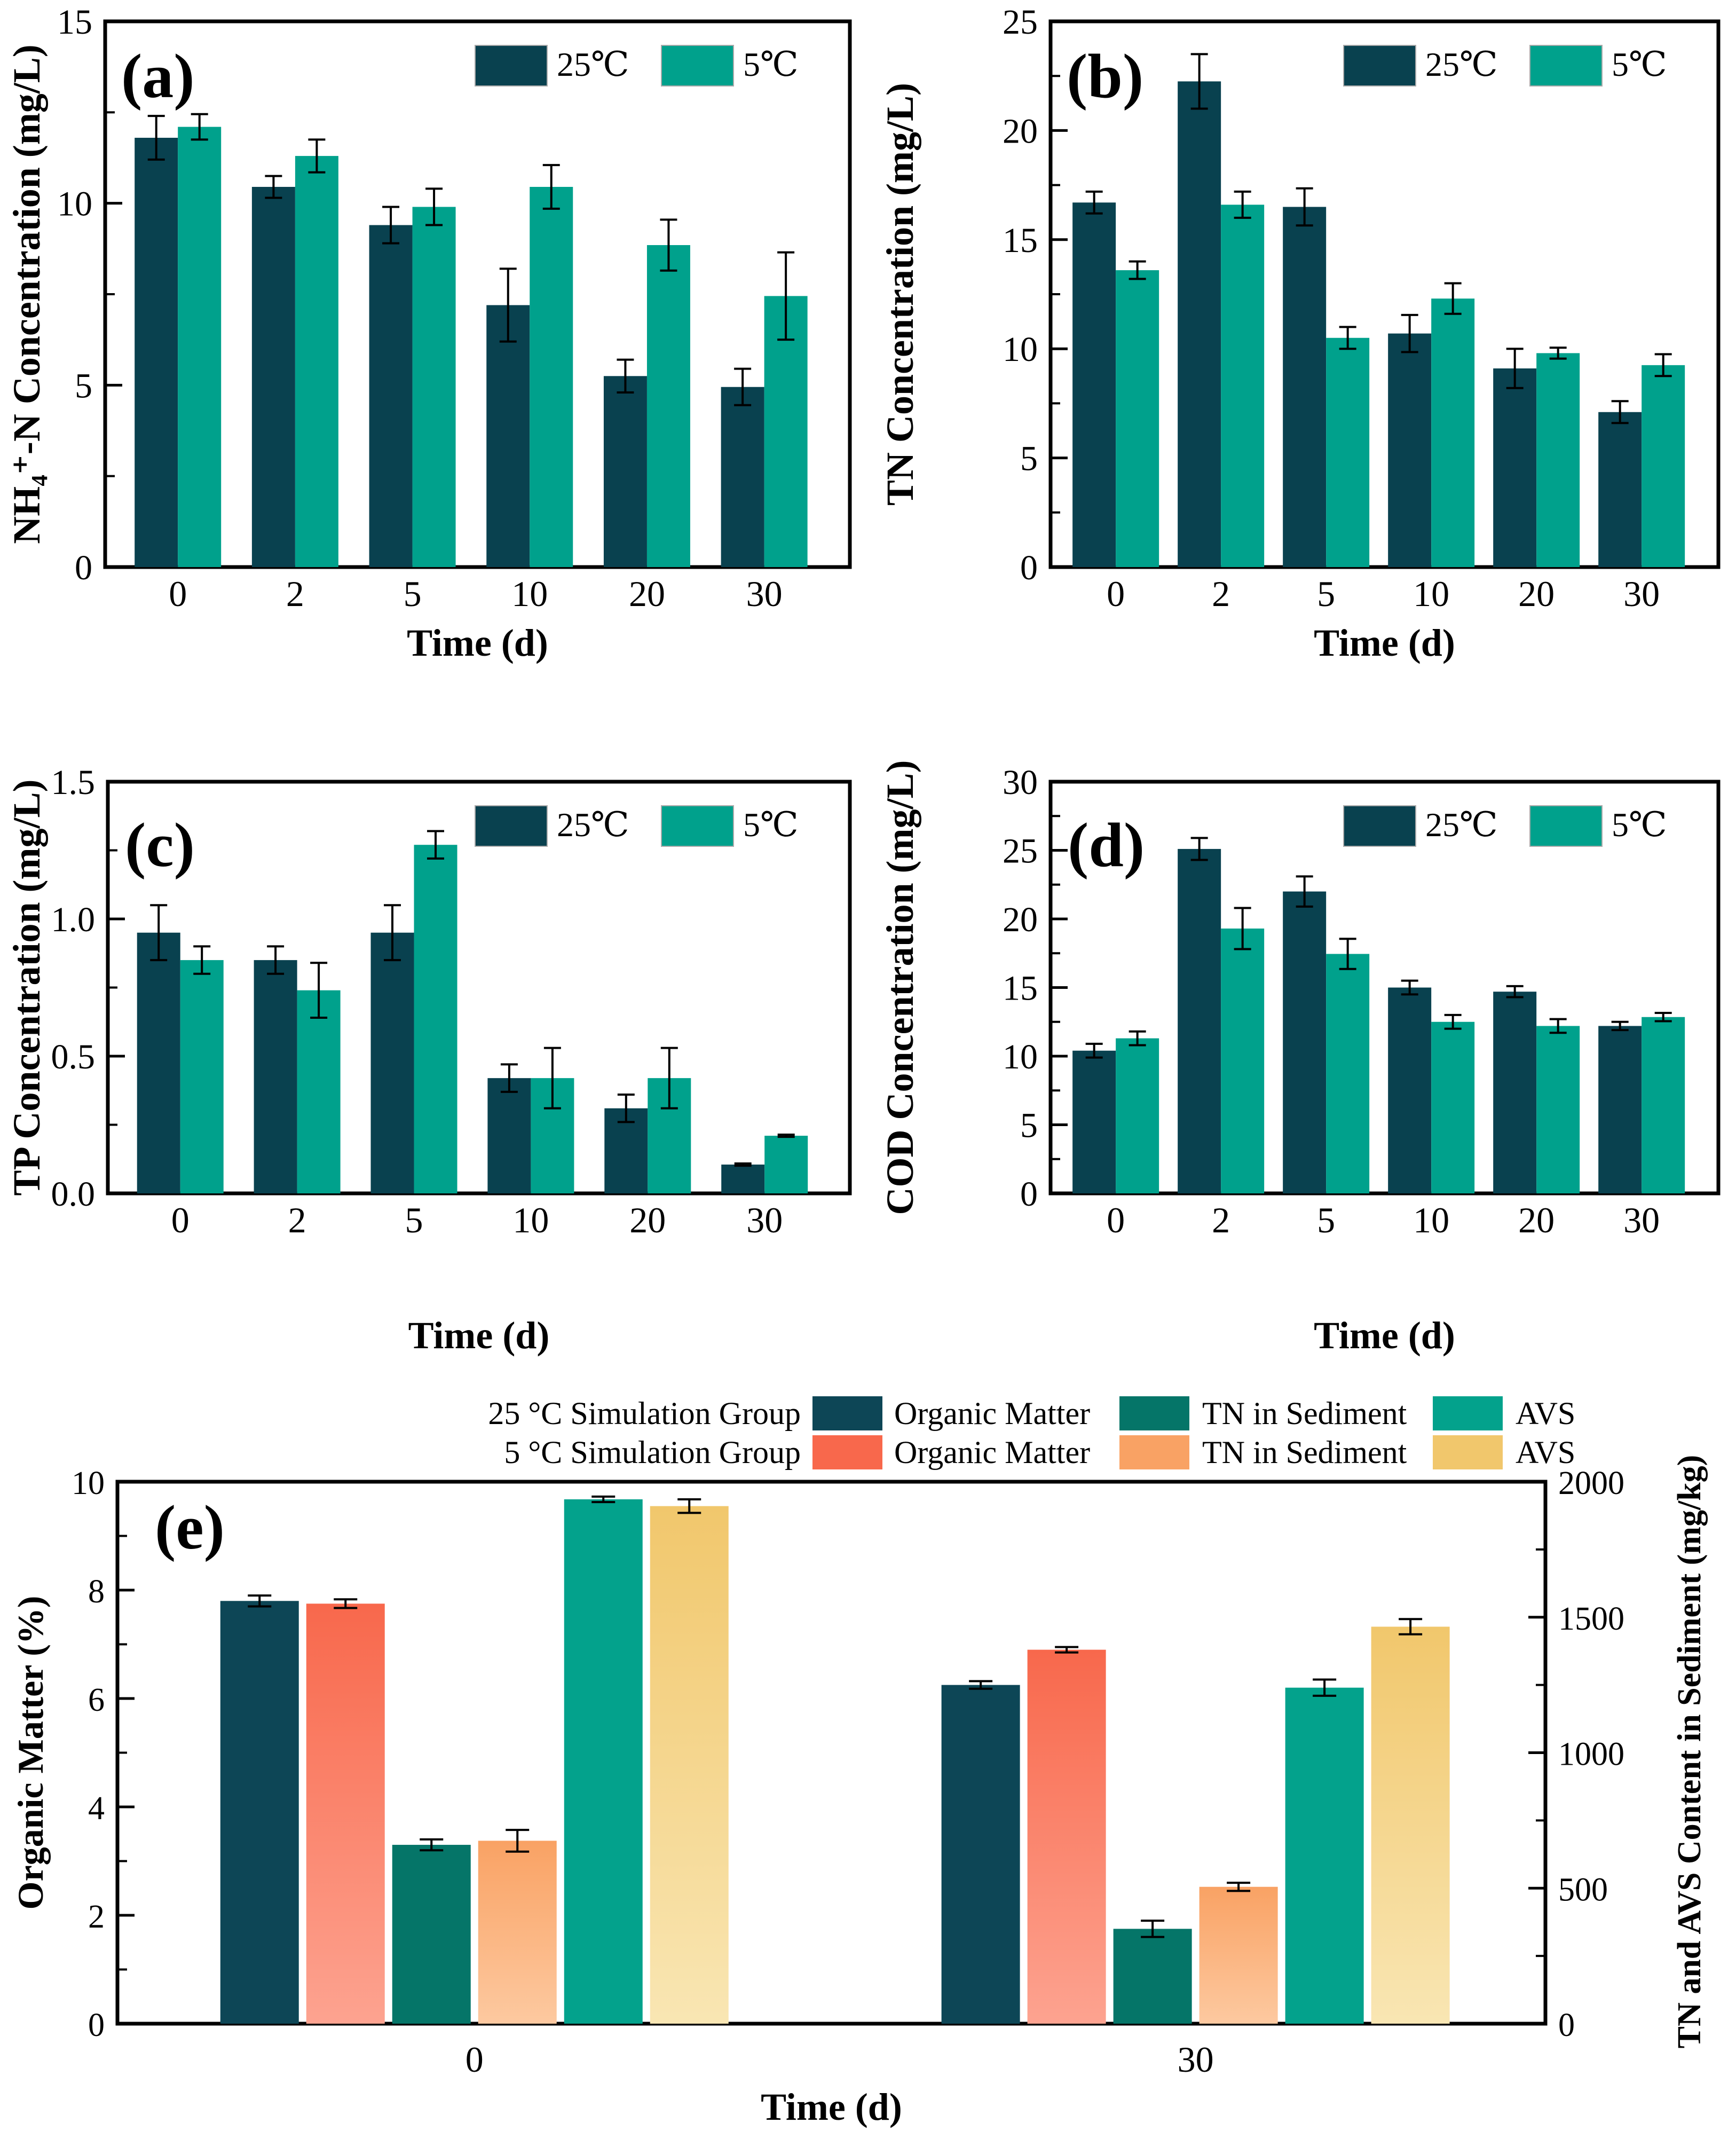 This screenshot has height=2131, width=1736. What do you see at coordinates (900, 295) in the screenshot?
I see `y-axis-title: TN Concentration (mg/L)` at bounding box center [900, 295].